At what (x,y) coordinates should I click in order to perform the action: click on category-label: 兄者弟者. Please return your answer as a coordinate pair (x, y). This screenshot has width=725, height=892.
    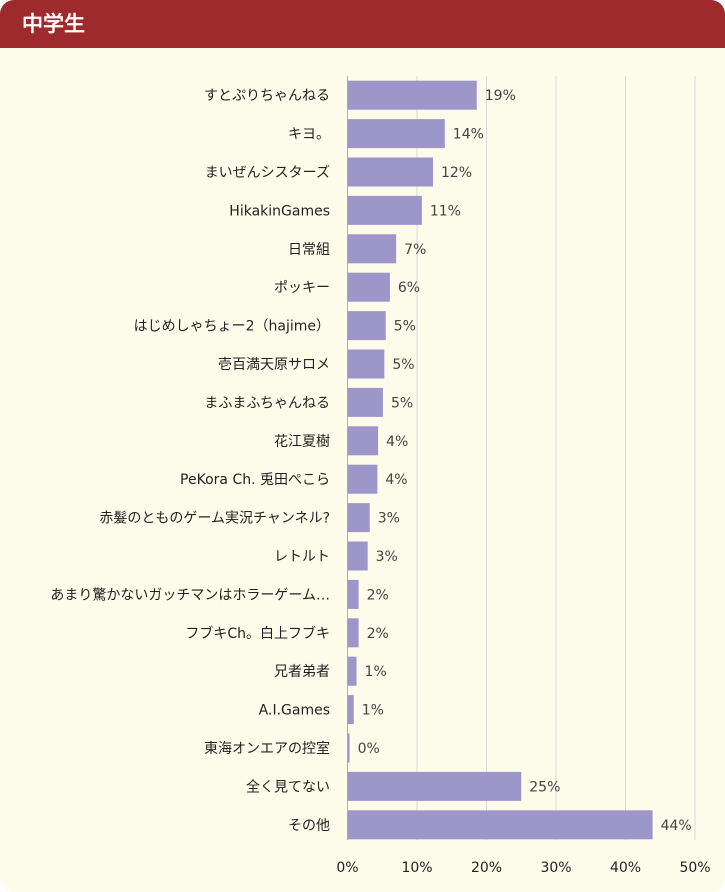
    Looking at the image, I should click on (302, 672).